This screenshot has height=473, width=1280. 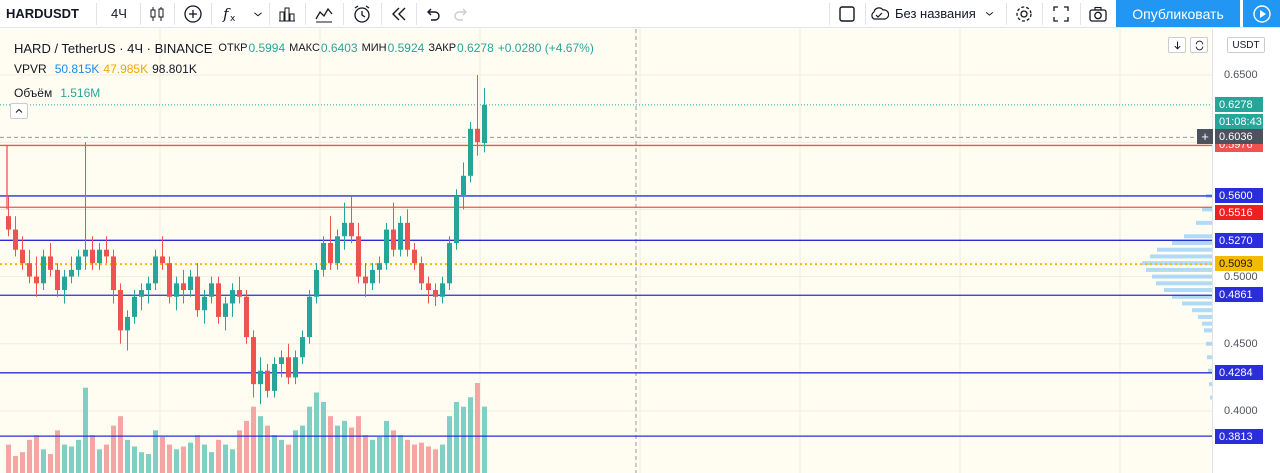 What do you see at coordinates (433, 13) in the screenshot?
I see `undo-icon` at bounding box center [433, 13].